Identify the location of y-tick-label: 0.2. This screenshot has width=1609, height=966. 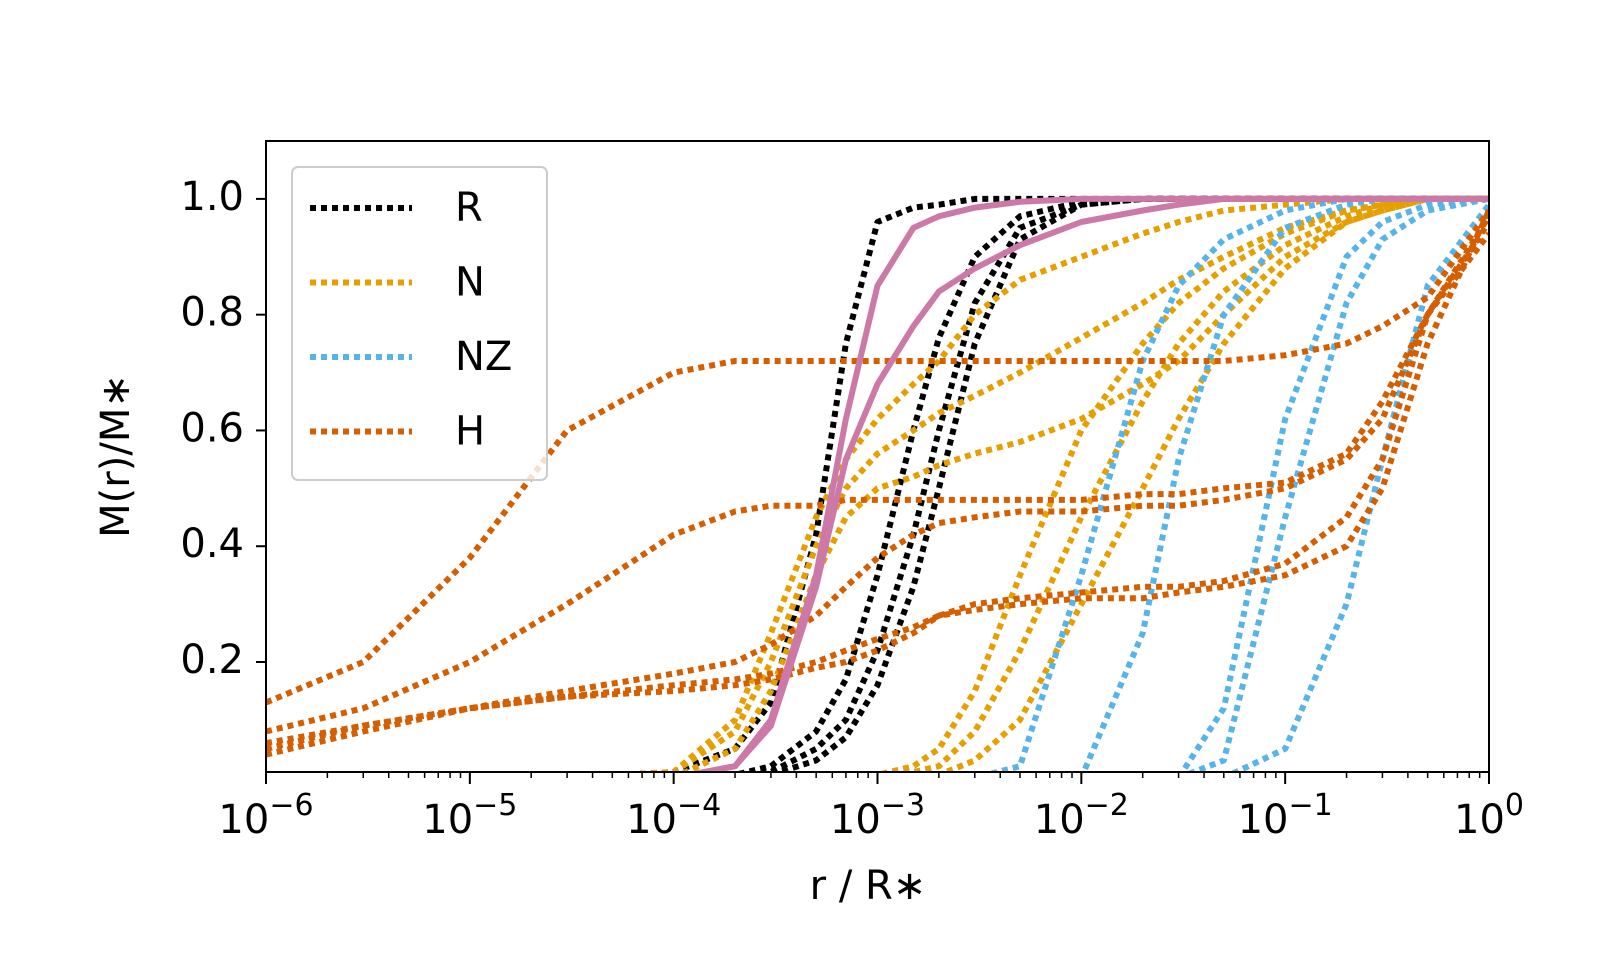
(212, 660).